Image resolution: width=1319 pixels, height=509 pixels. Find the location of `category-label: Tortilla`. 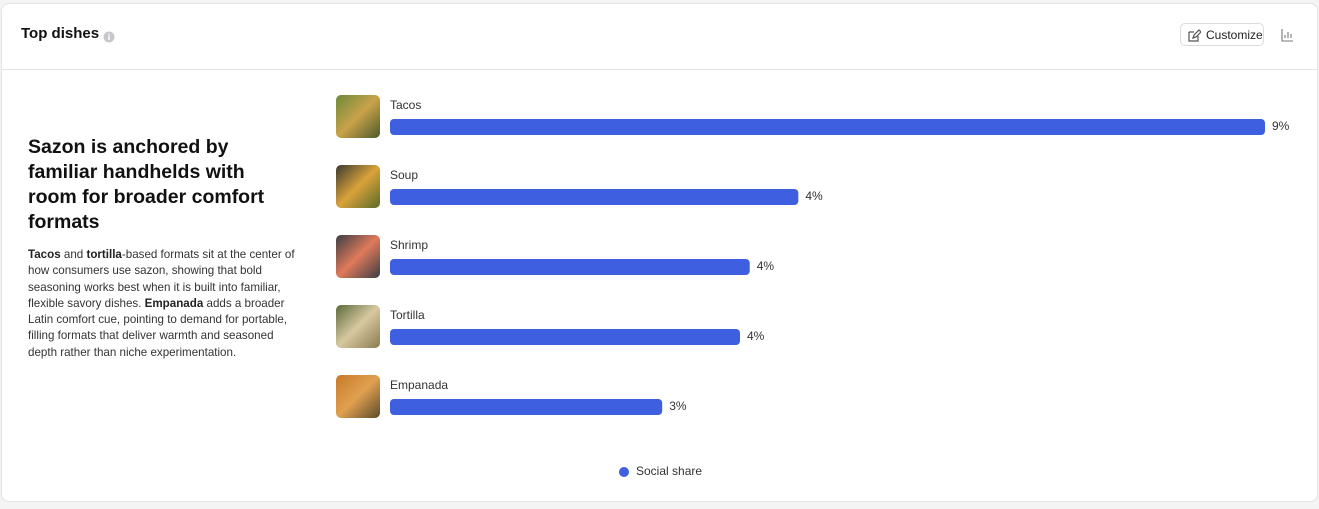

category-label: Tortilla is located at coordinates (407, 315).